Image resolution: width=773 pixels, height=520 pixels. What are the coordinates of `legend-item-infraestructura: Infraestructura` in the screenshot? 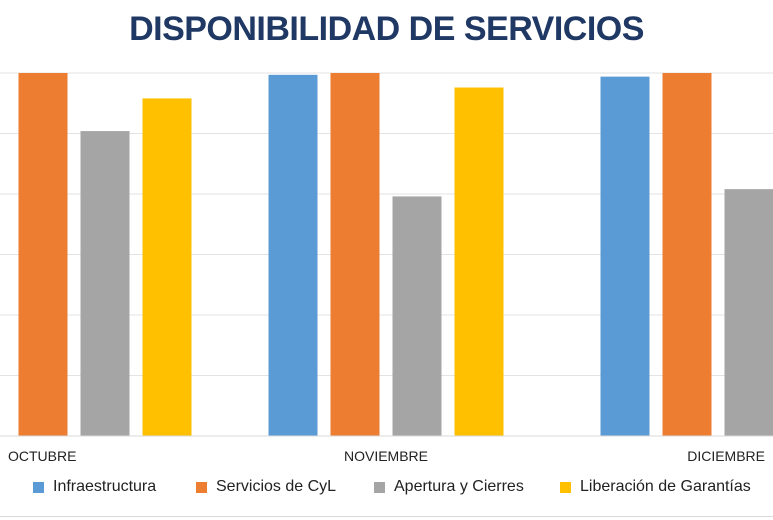 It's located at (94, 487).